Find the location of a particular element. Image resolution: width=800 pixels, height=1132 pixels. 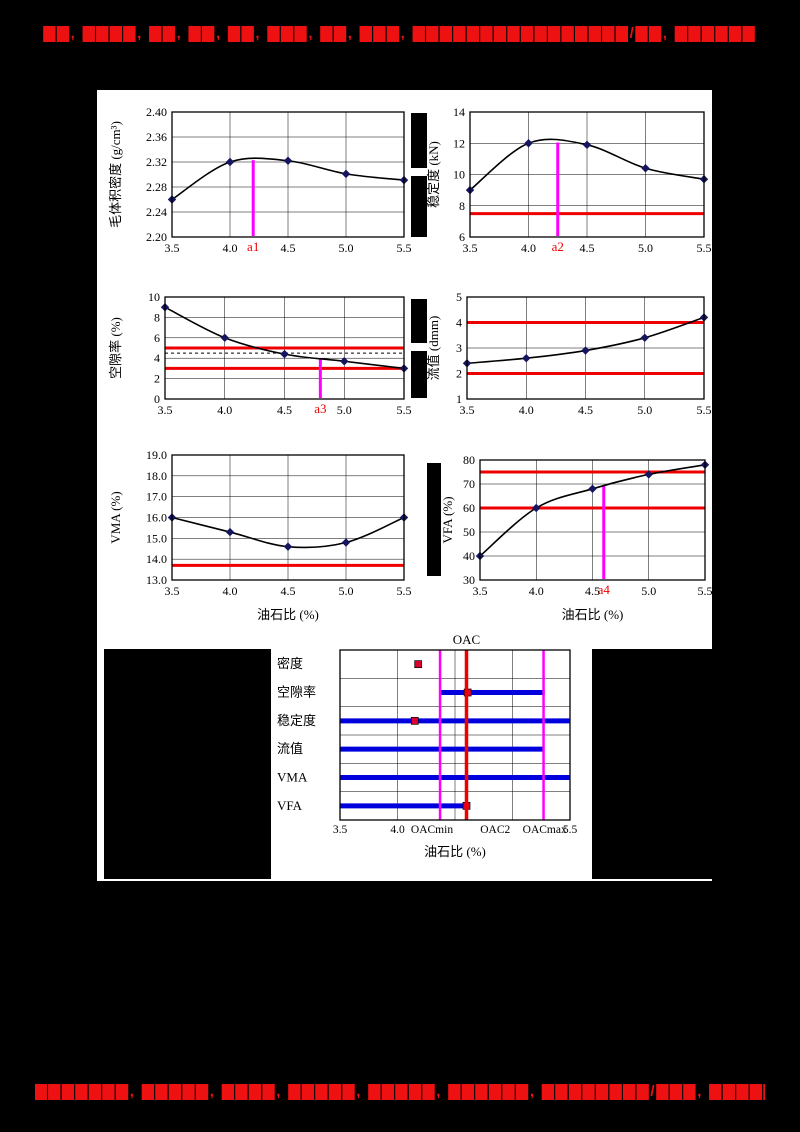

y-tick-label: 14.0 is located at coordinates (156, 559).